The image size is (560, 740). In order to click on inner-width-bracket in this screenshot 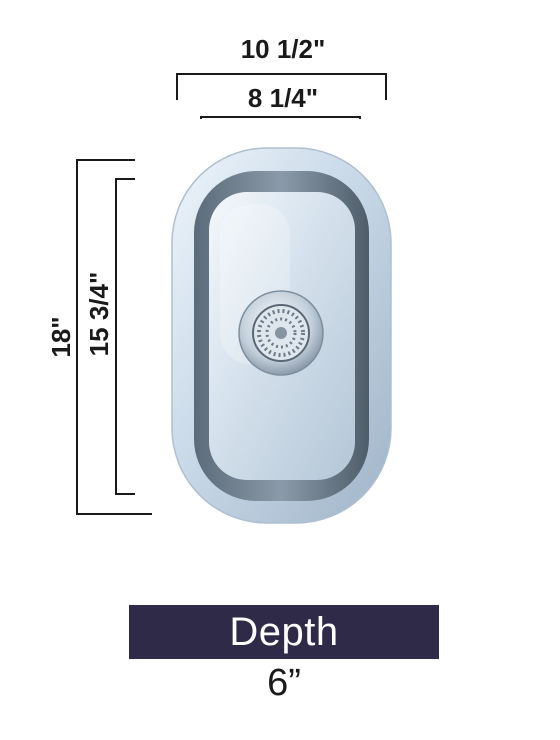, I will do `click(280, 117)`.